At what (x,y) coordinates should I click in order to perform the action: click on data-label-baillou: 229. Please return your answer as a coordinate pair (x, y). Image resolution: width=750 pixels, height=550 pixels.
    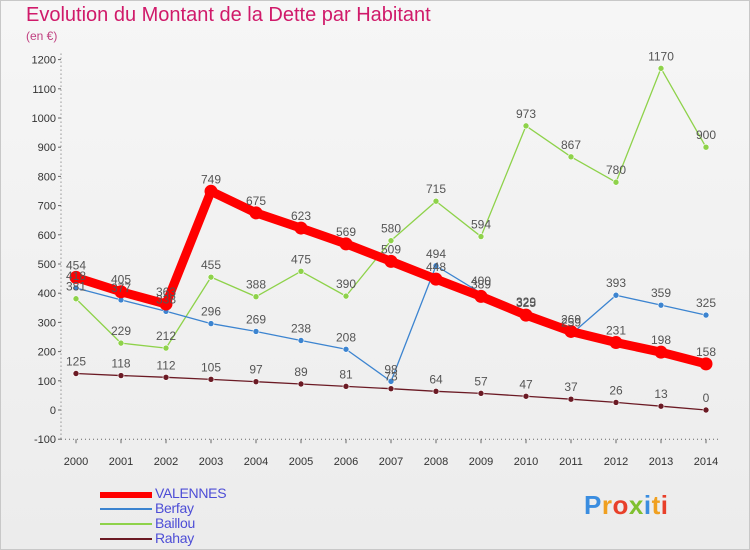
    Looking at the image, I should click on (121, 331).